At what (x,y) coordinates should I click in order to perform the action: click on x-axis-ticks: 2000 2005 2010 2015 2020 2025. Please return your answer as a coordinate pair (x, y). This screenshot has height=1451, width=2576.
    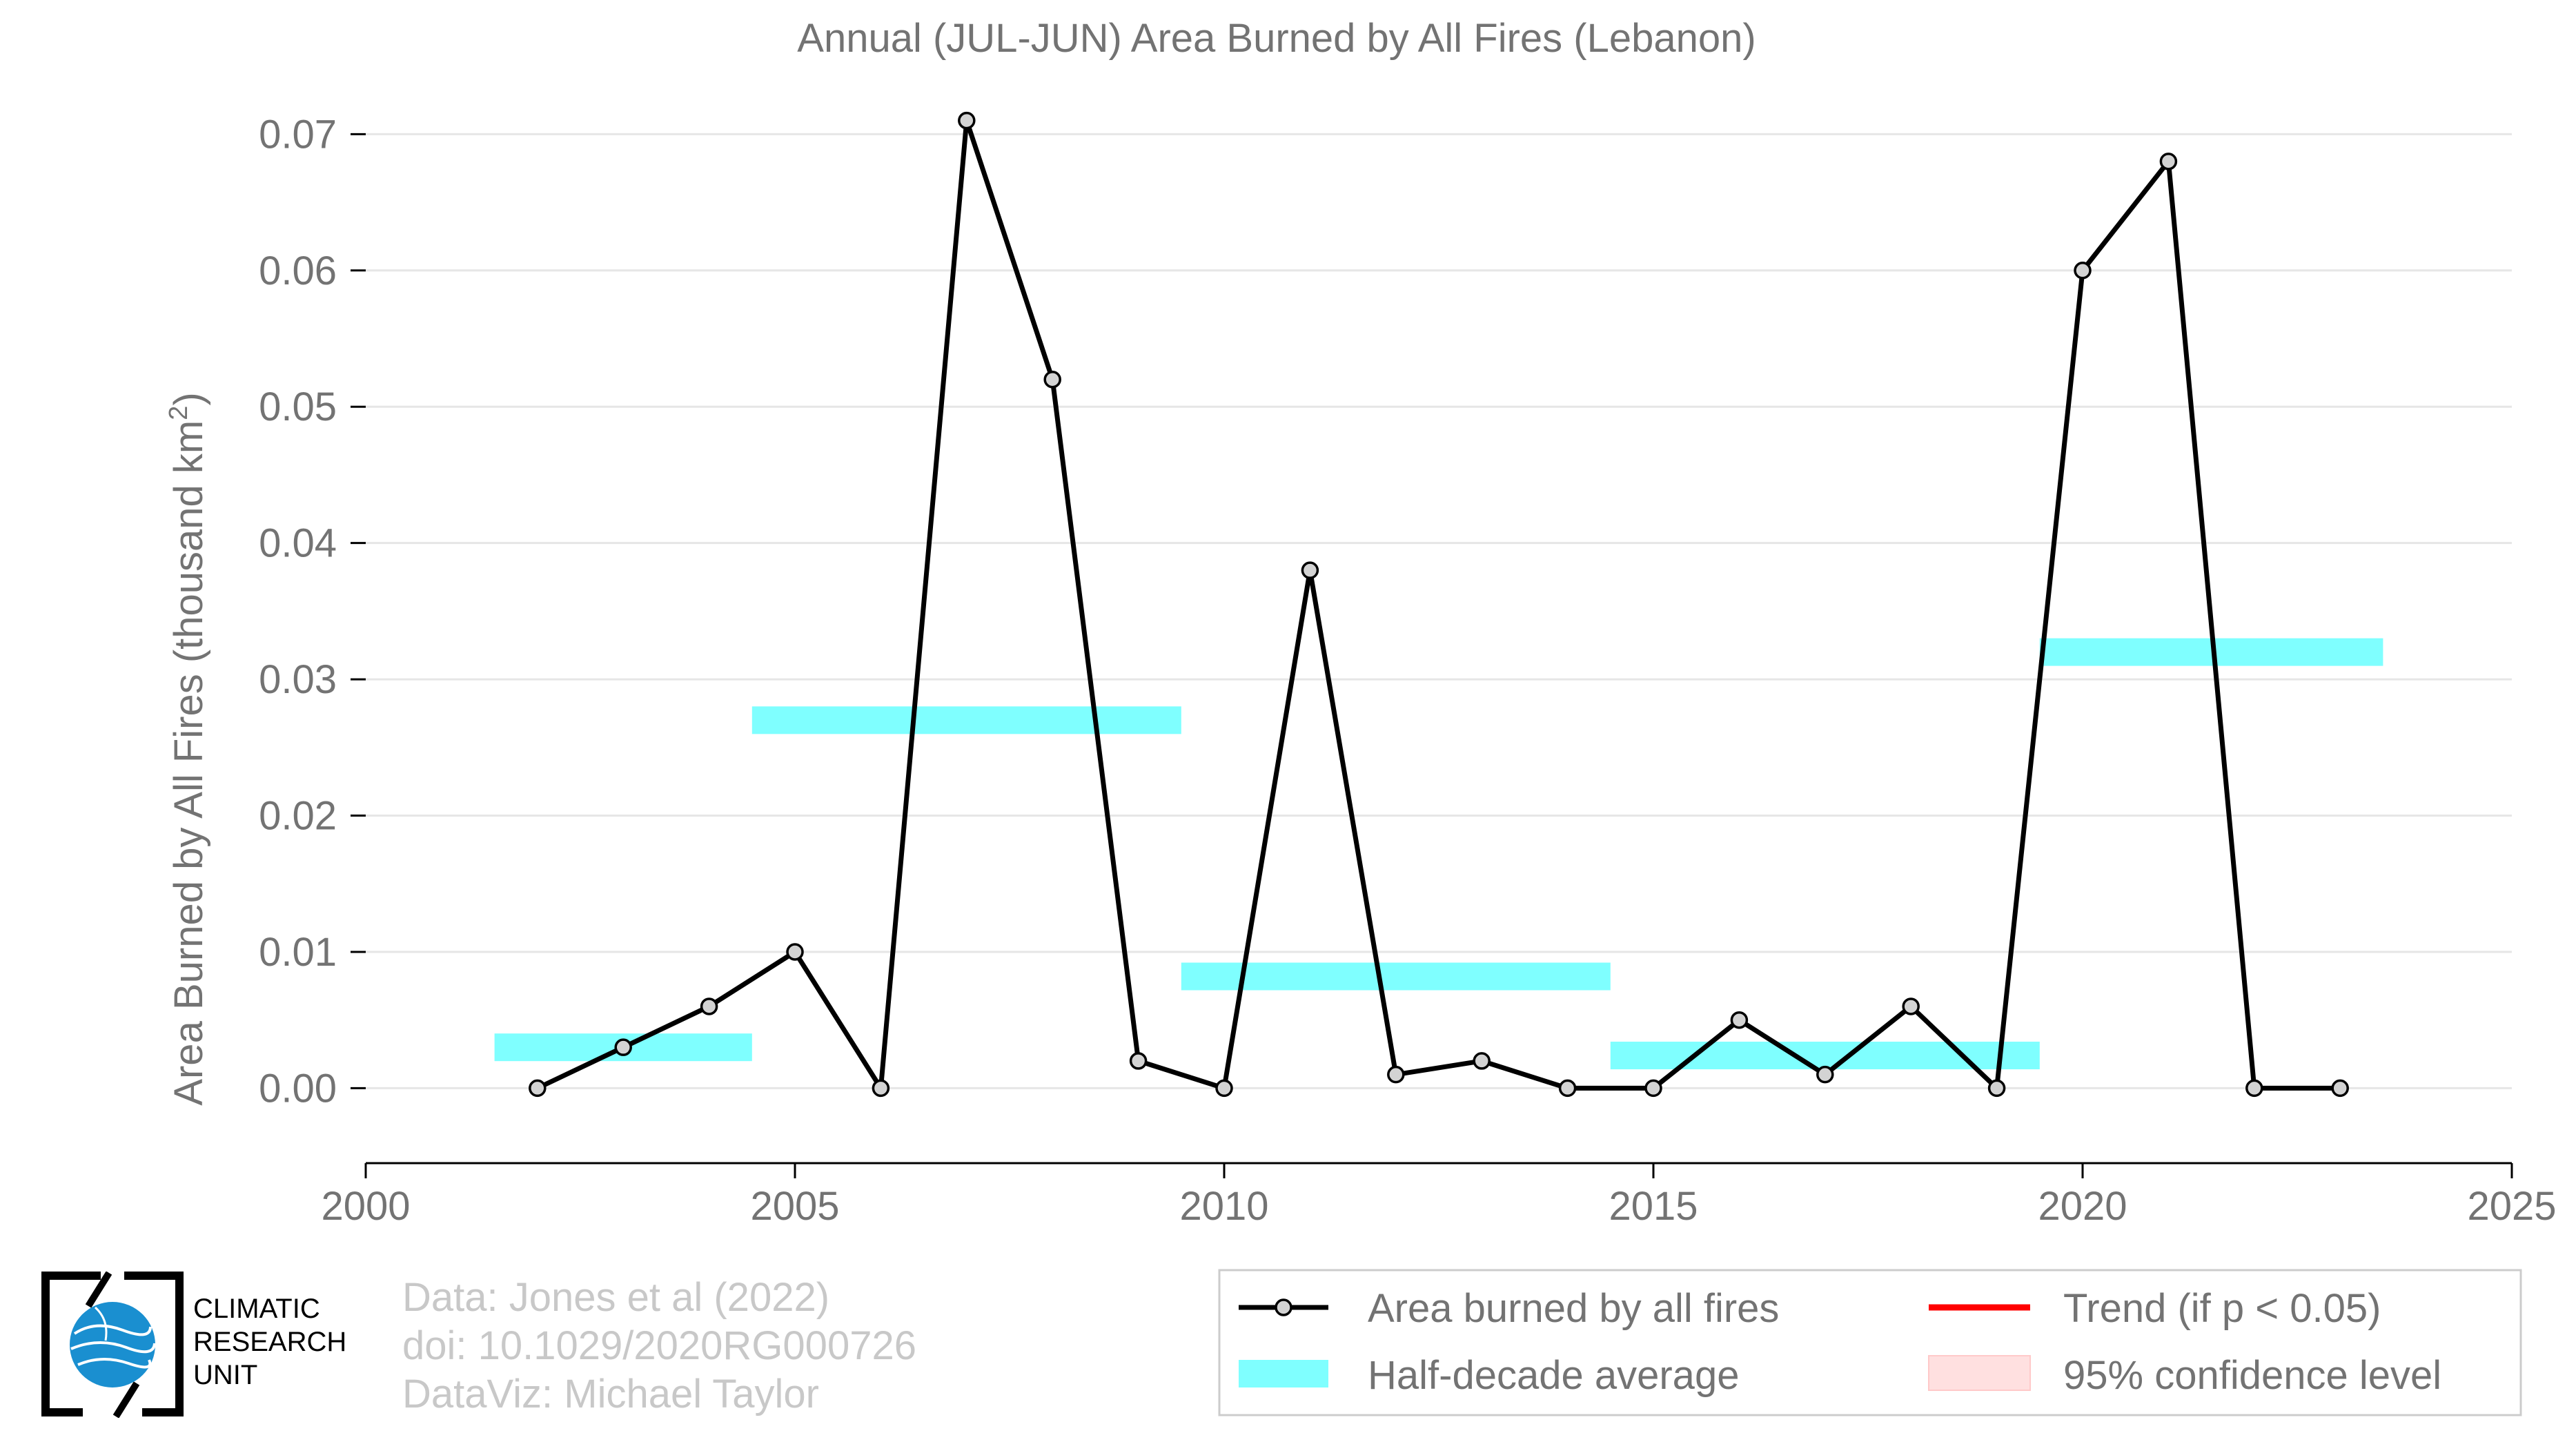
    Looking at the image, I should click on (1439, 1196).